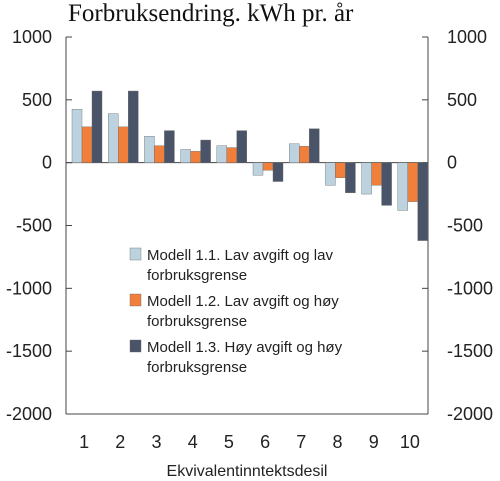  I want to click on legend-label-2: Modell 1.2. Lav avgift og høy, so click(243, 301).